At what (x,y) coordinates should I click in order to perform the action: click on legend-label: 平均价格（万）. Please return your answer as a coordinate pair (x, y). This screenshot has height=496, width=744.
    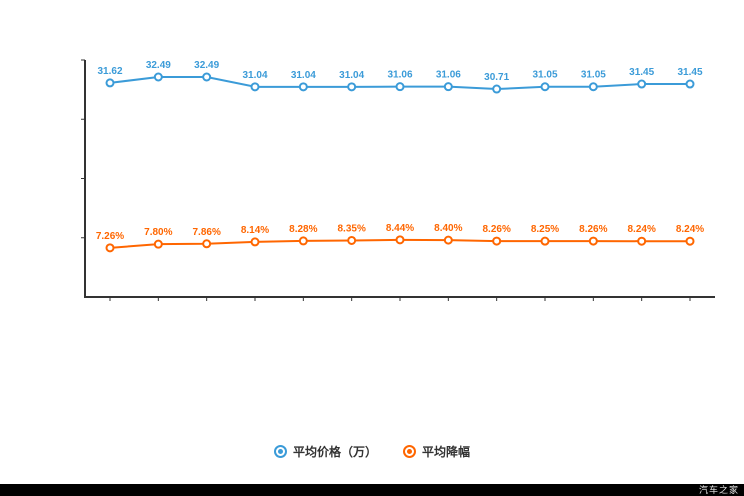
    Looking at the image, I should click on (334, 452).